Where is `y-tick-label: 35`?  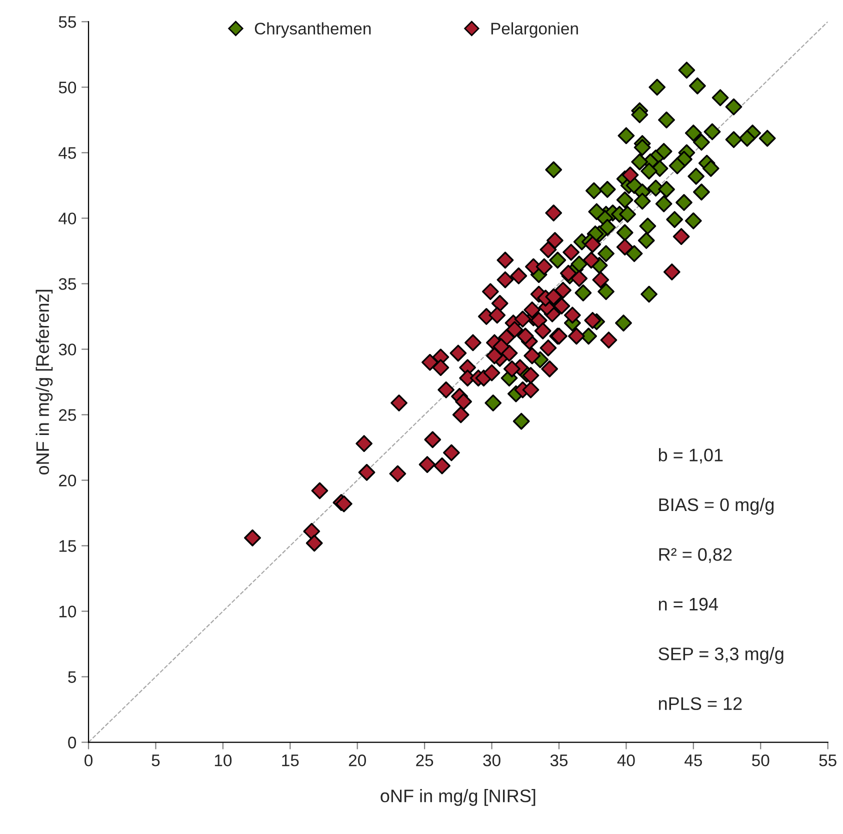 y-tick-label: 35 is located at coordinates (67, 284).